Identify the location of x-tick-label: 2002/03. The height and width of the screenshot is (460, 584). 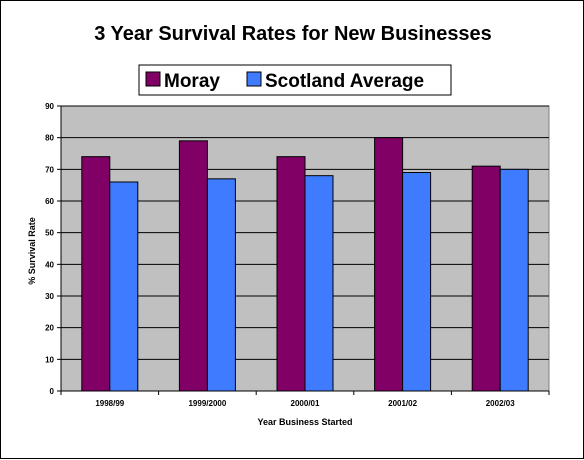
(500, 403).